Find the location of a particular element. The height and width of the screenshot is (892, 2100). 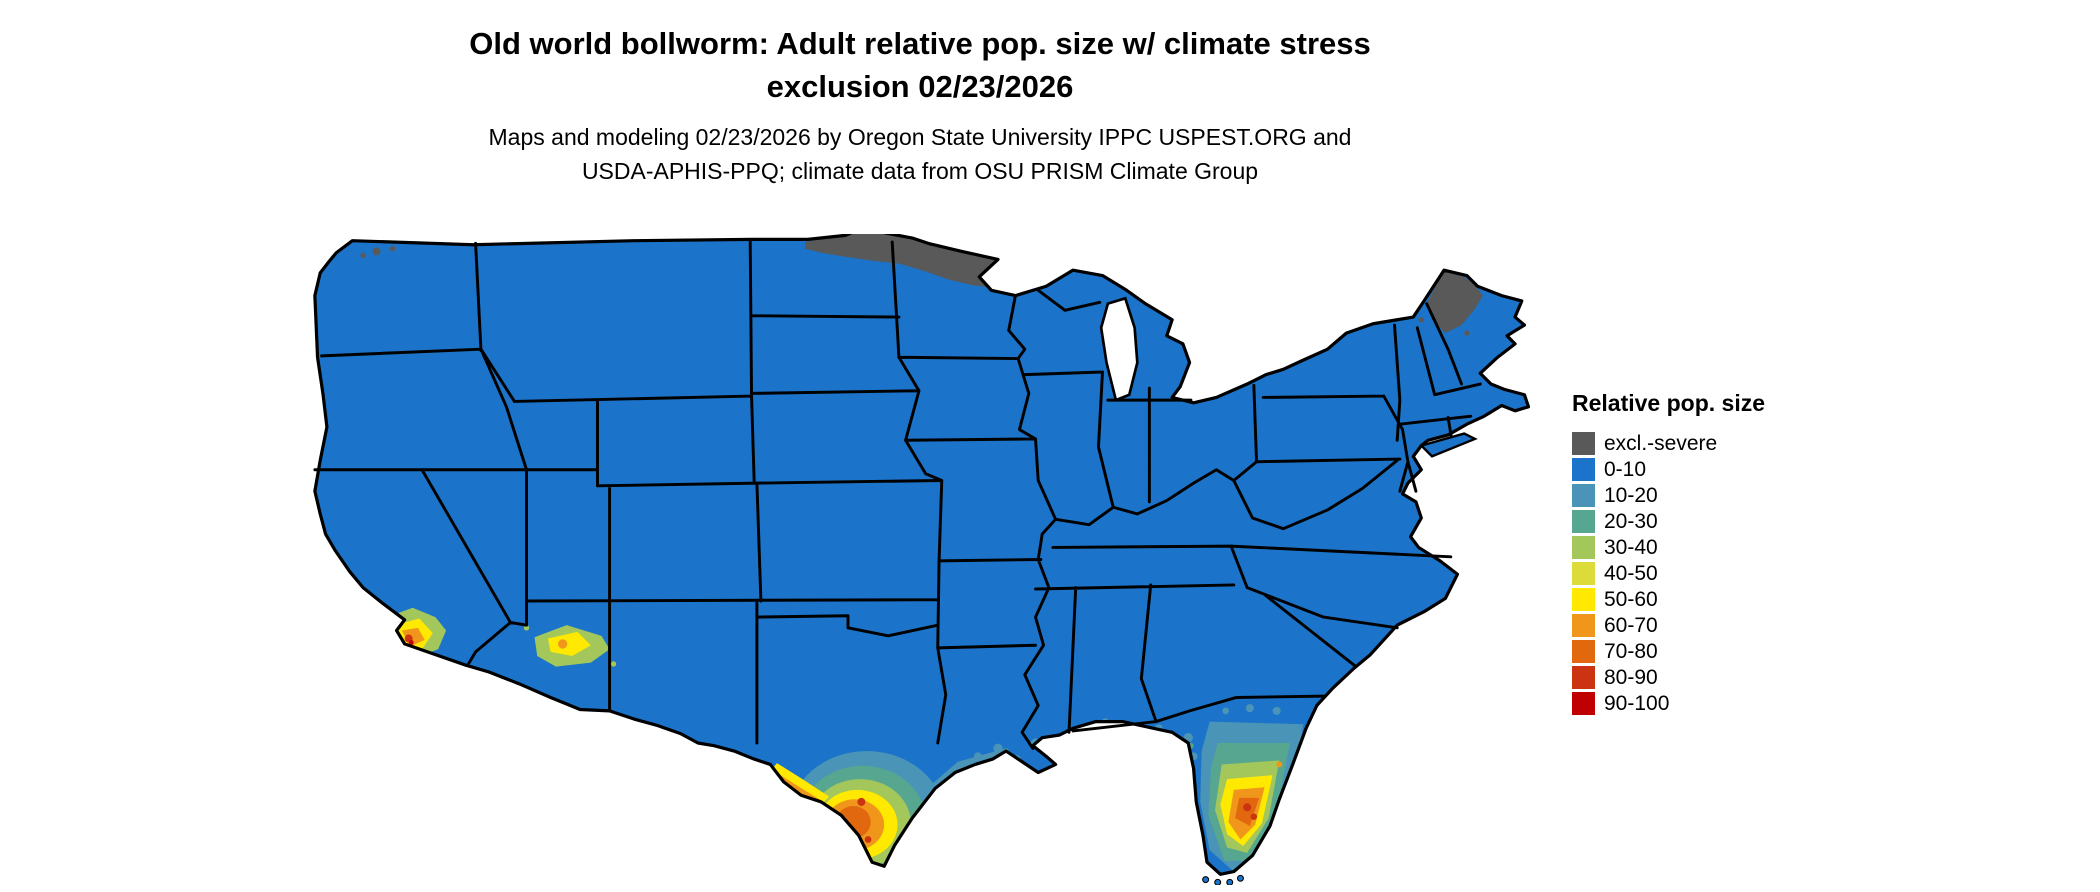

legend-label: 90-100 is located at coordinates (1637, 703).